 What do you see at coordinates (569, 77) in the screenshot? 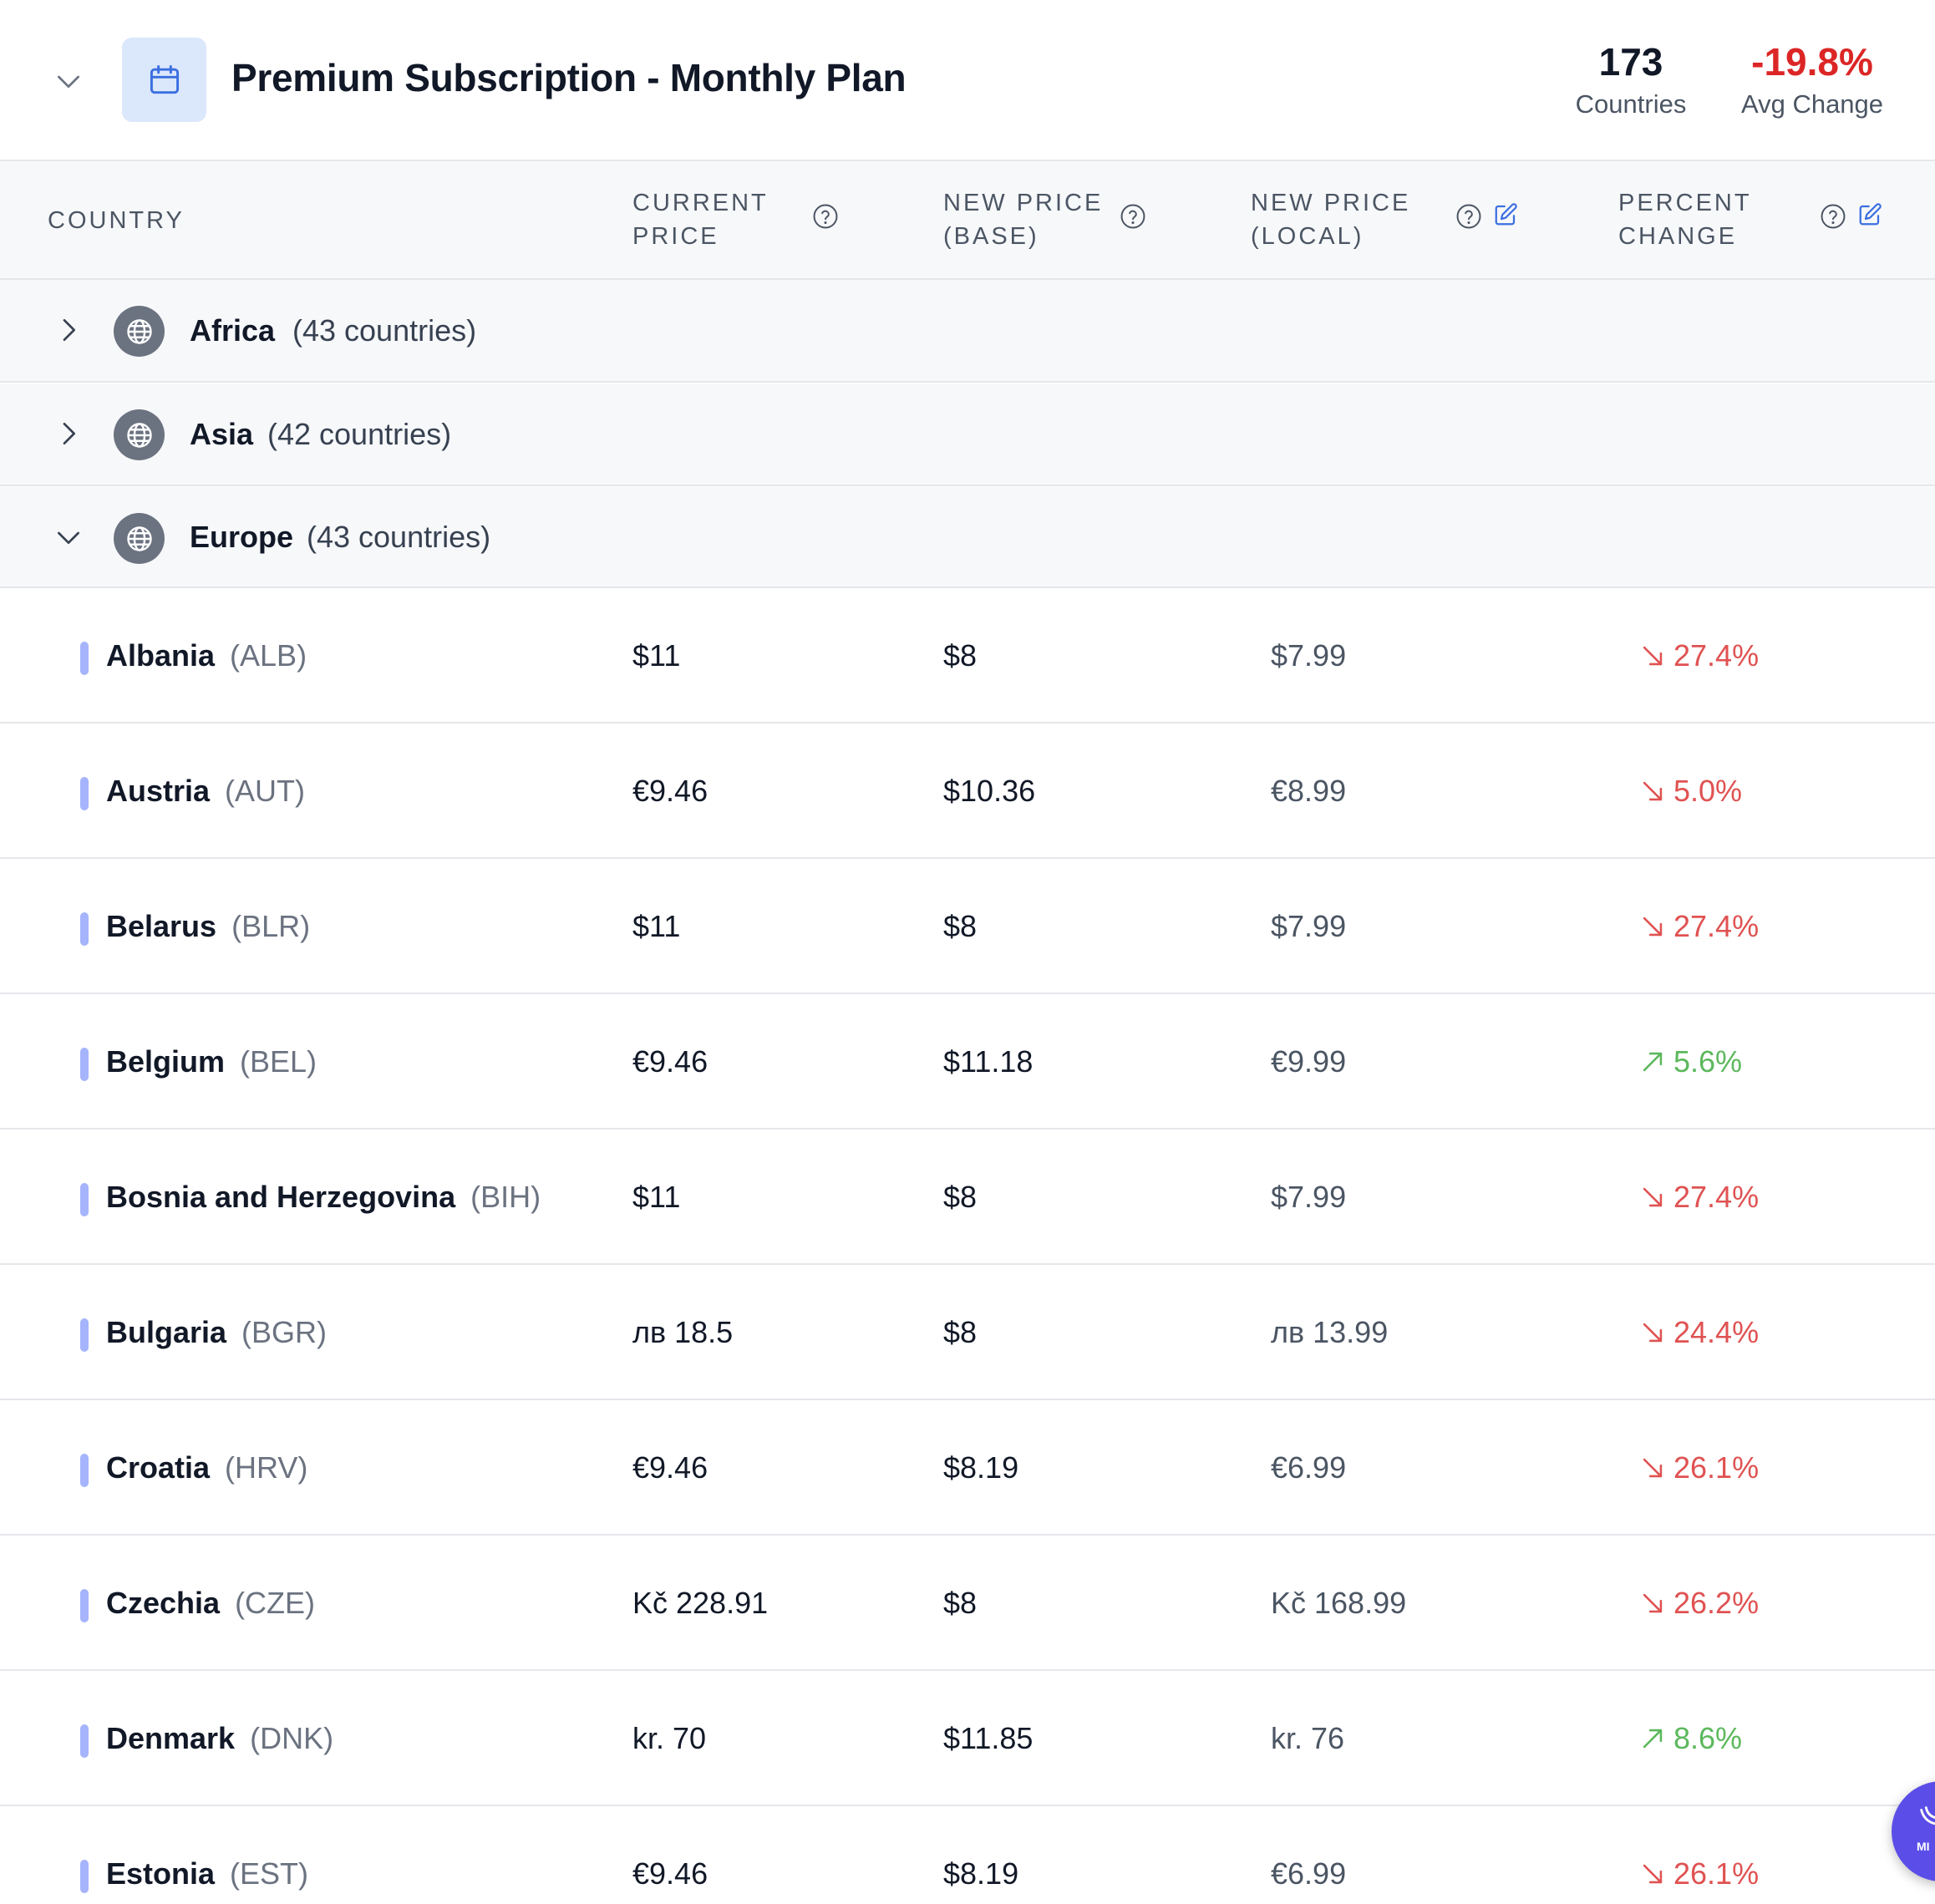
I see `plan-title: Premium Subscription - Monthly Plan` at bounding box center [569, 77].